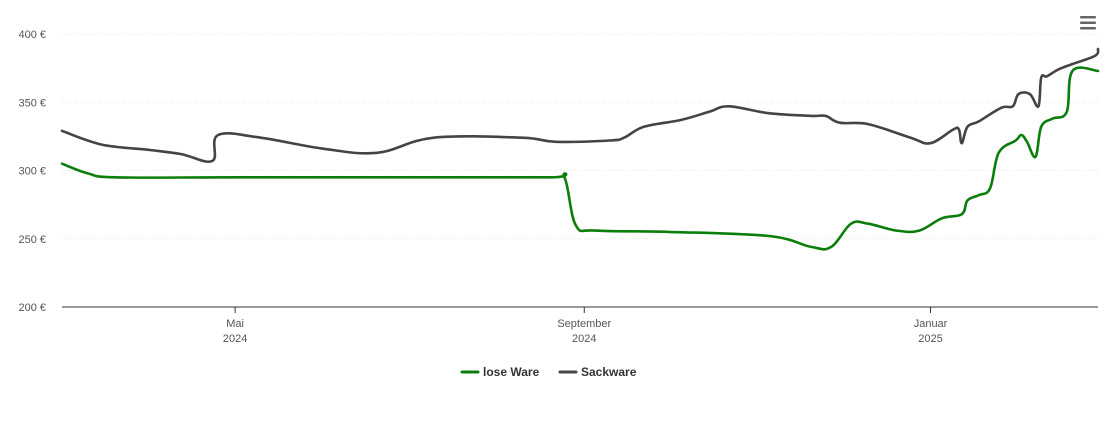  I want to click on legend-label: lose Ware, so click(511, 372).